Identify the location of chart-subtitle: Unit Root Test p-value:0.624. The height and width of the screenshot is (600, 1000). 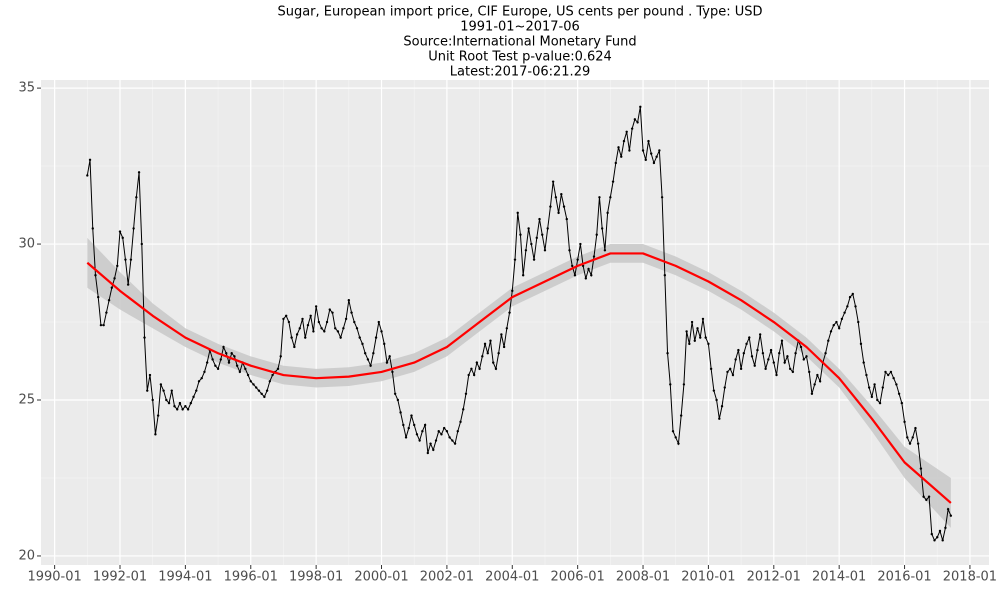
(520, 57).